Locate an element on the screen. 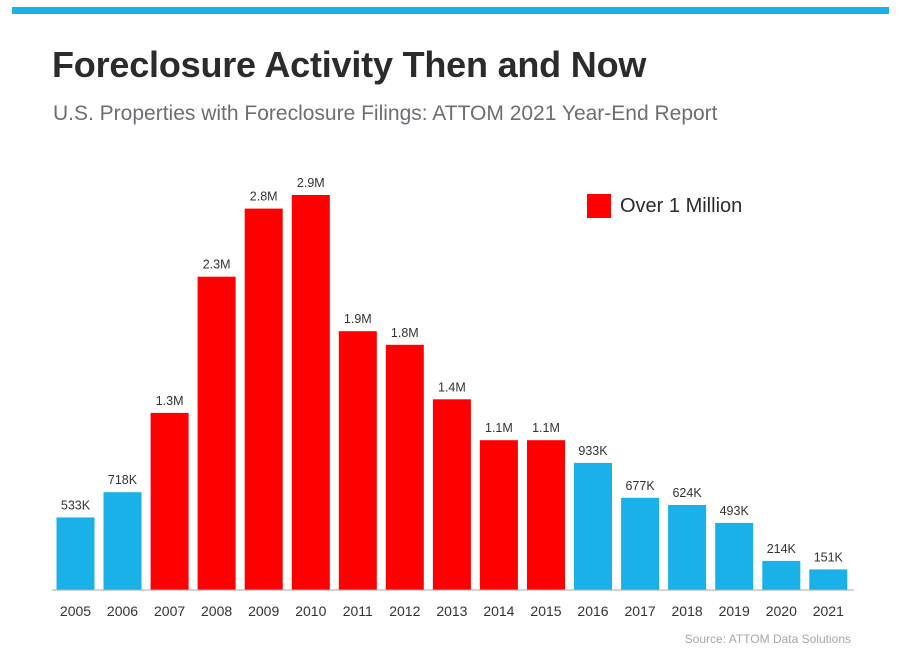  bar-value-label: 493K is located at coordinates (735, 511).